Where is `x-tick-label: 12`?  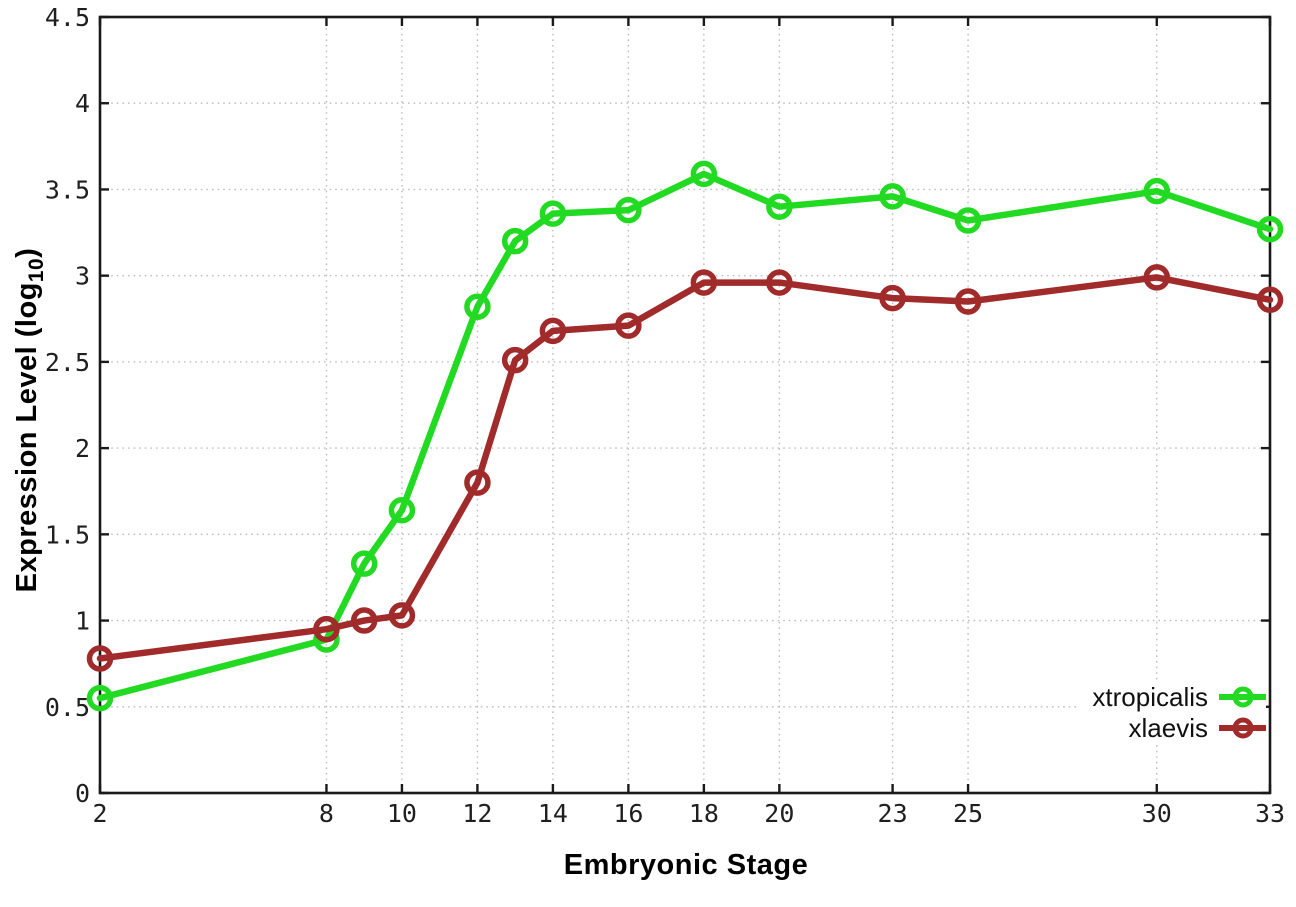
x-tick-label: 12 is located at coordinates (477, 813).